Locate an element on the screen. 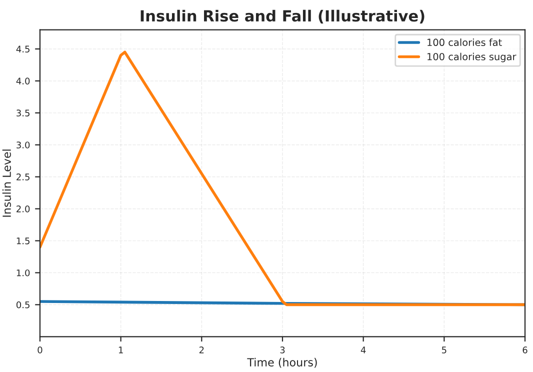  x-tick-label: 1 is located at coordinates (120, 350).